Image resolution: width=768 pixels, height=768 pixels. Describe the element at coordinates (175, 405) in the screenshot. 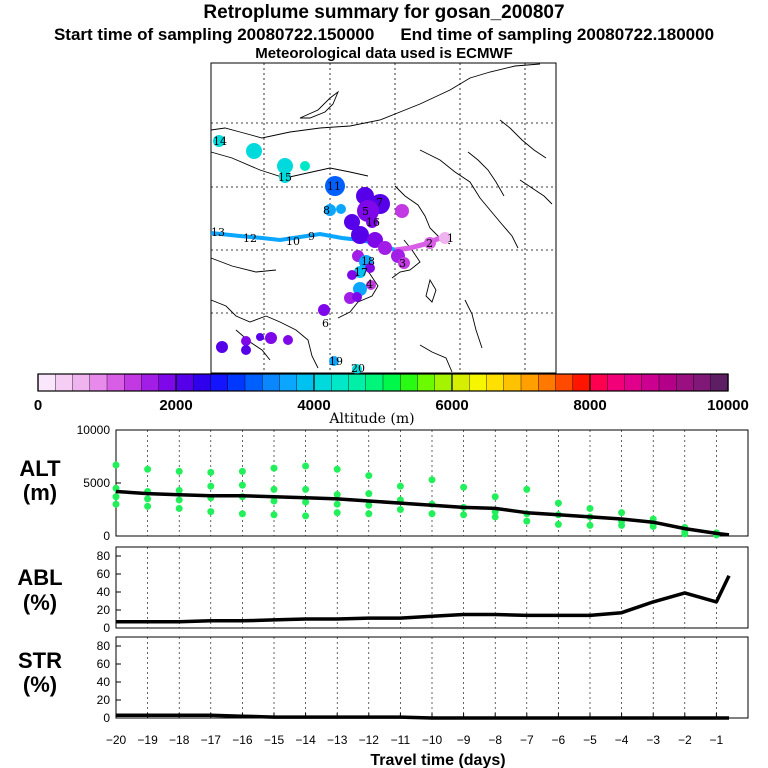

I see `colorbar-tick-label: 2000` at that location.